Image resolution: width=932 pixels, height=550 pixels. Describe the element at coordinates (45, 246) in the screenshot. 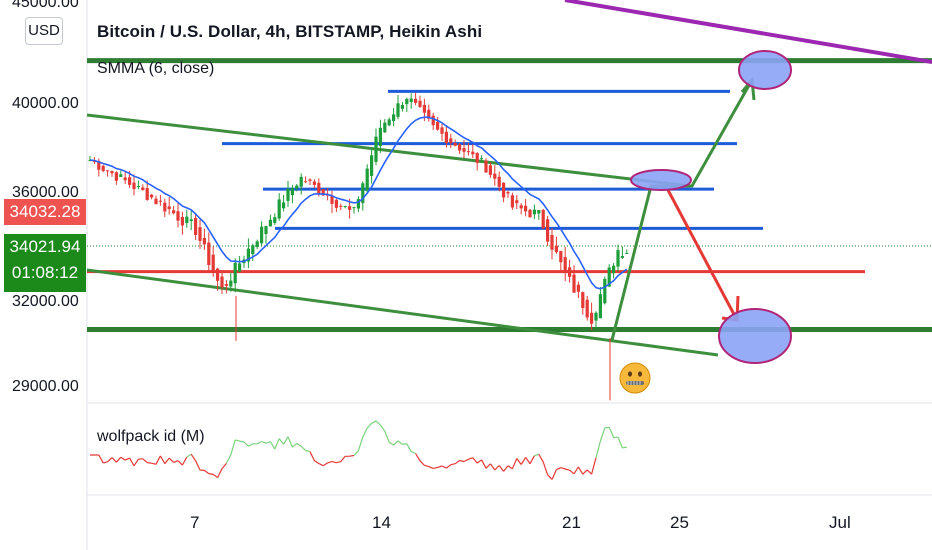

I see `last-price-value: 34021.94` at that location.